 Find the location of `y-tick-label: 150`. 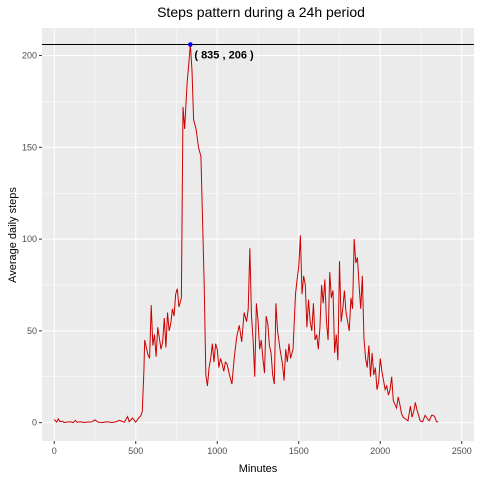

y-tick-label: 150 is located at coordinates (29, 147).